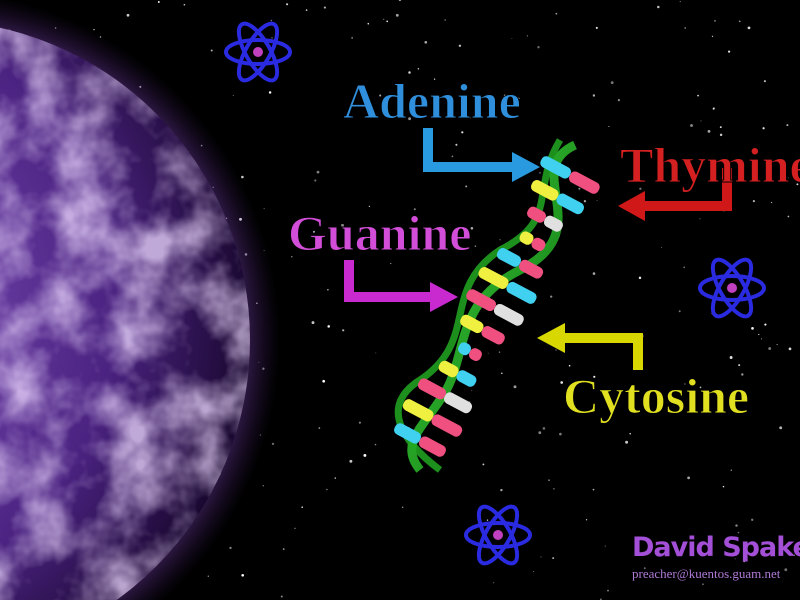  Describe the element at coordinates (656, 396) in the screenshot. I see `base-label: Cytosine` at that location.